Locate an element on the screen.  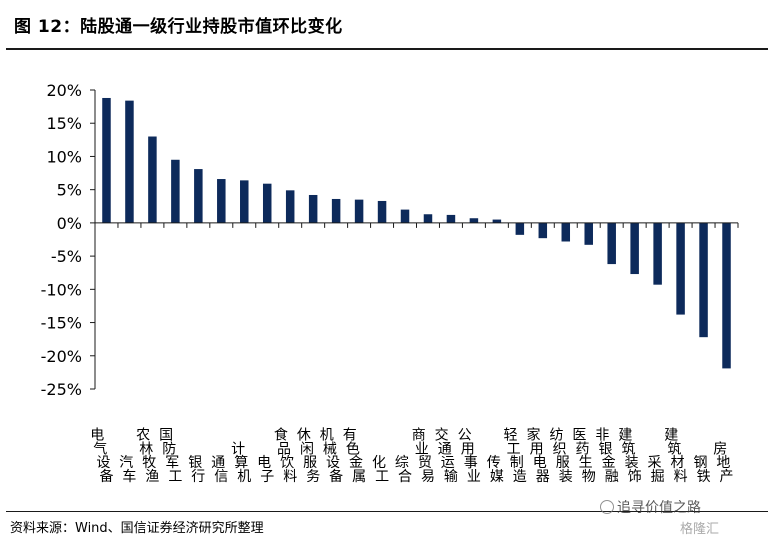
x-tick-label: 休闲服务 is located at coordinates (308, 456).